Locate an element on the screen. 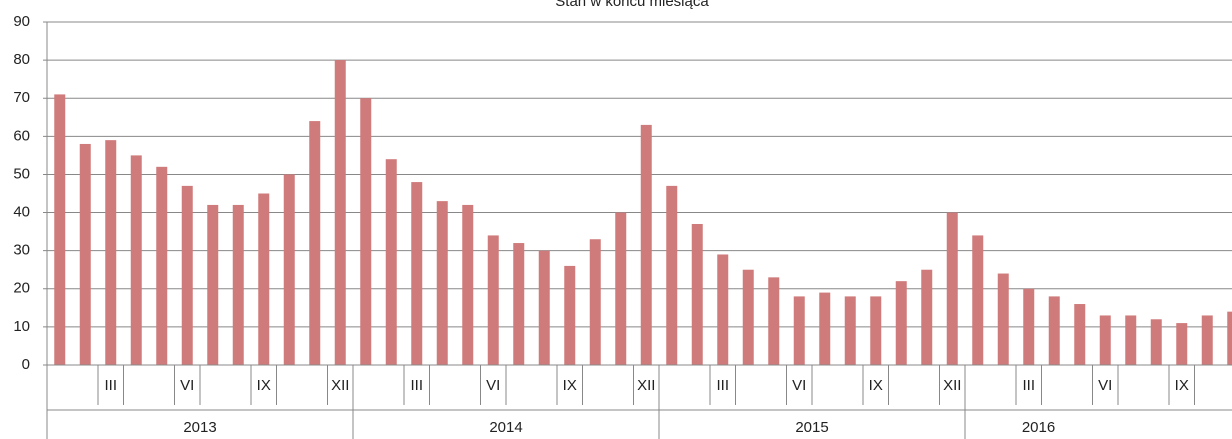 The height and width of the screenshot is (439, 1232). y-tick-label: 0 is located at coordinates (26, 364).